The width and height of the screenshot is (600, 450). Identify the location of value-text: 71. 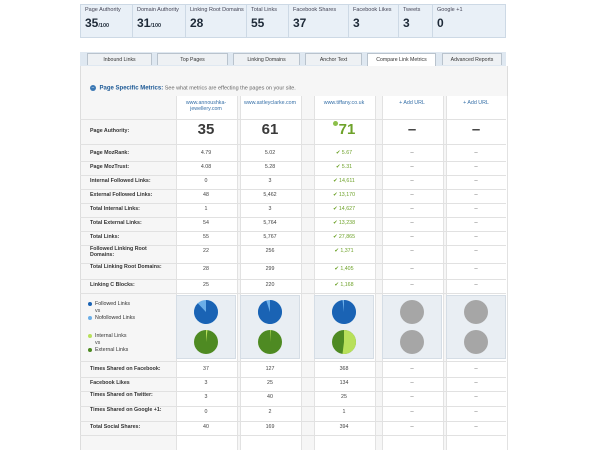
(347, 129).